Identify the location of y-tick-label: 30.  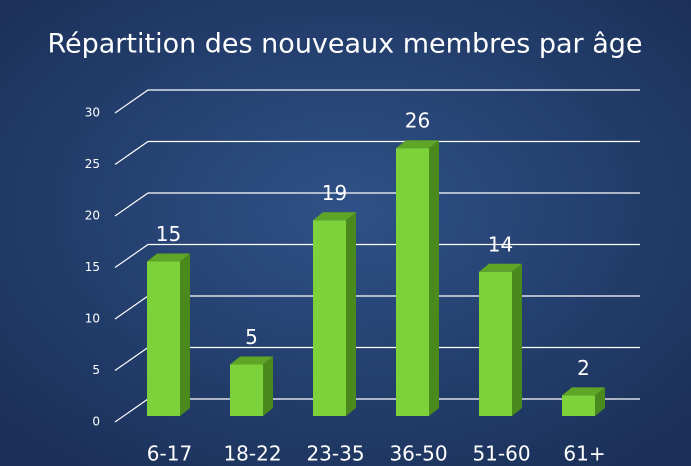
(92, 113).